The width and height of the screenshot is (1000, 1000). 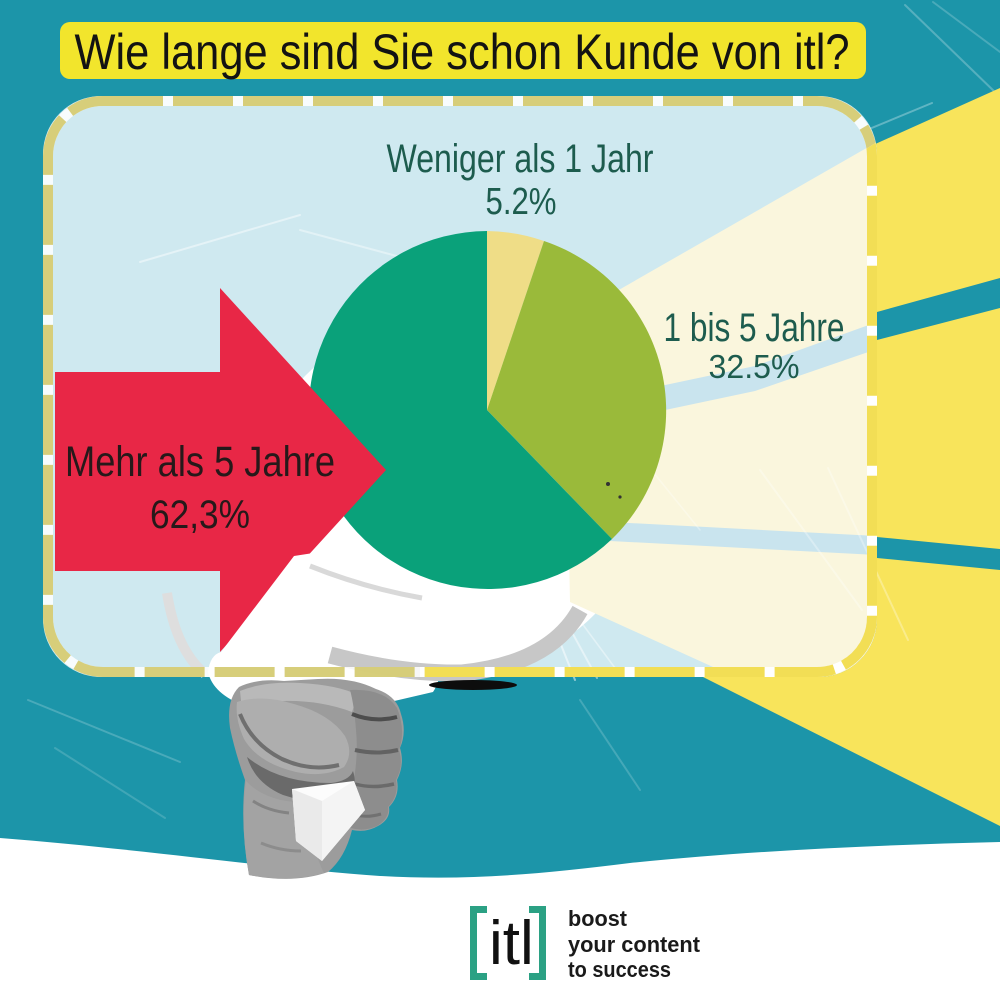 What do you see at coordinates (200, 462) in the screenshot?
I see `svg-text: Mehr als 5 Jahre` at bounding box center [200, 462].